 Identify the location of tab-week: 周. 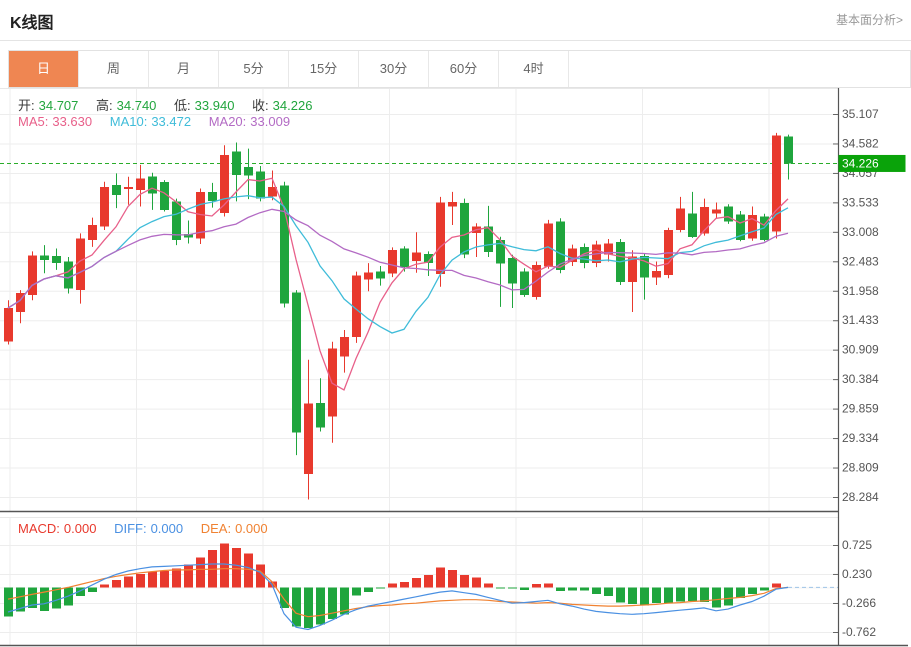
(114, 69).